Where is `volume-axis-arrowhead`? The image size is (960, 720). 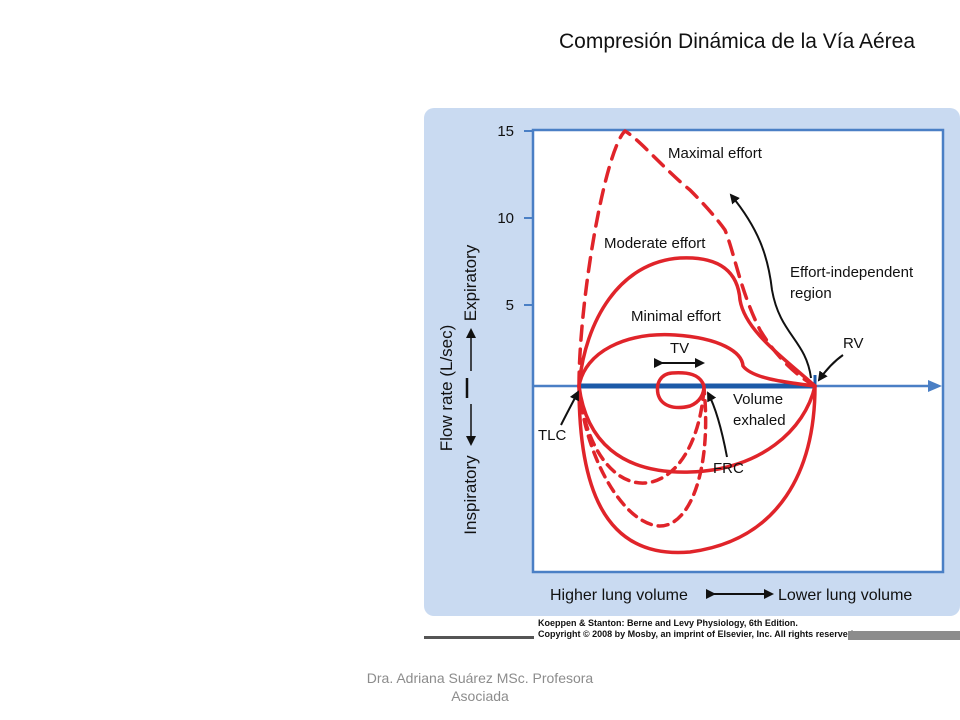
volume-axis-arrowhead is located at coordinates (935, 386).